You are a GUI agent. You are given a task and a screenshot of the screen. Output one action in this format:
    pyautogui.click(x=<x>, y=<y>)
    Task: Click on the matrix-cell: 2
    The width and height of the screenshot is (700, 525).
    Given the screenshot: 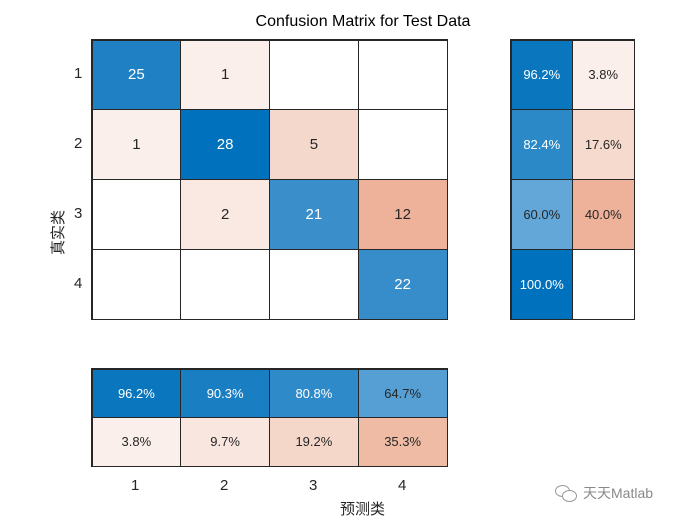 What is the action you would take?
    pyautogui.click(x=225, y=214)
    